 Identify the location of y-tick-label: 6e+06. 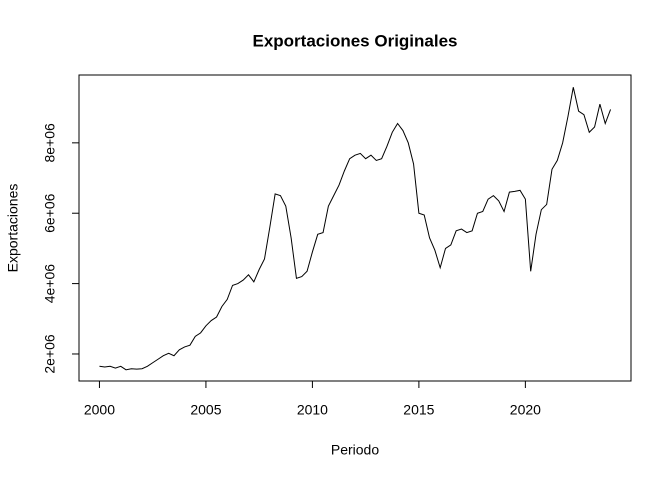
(50, 213).